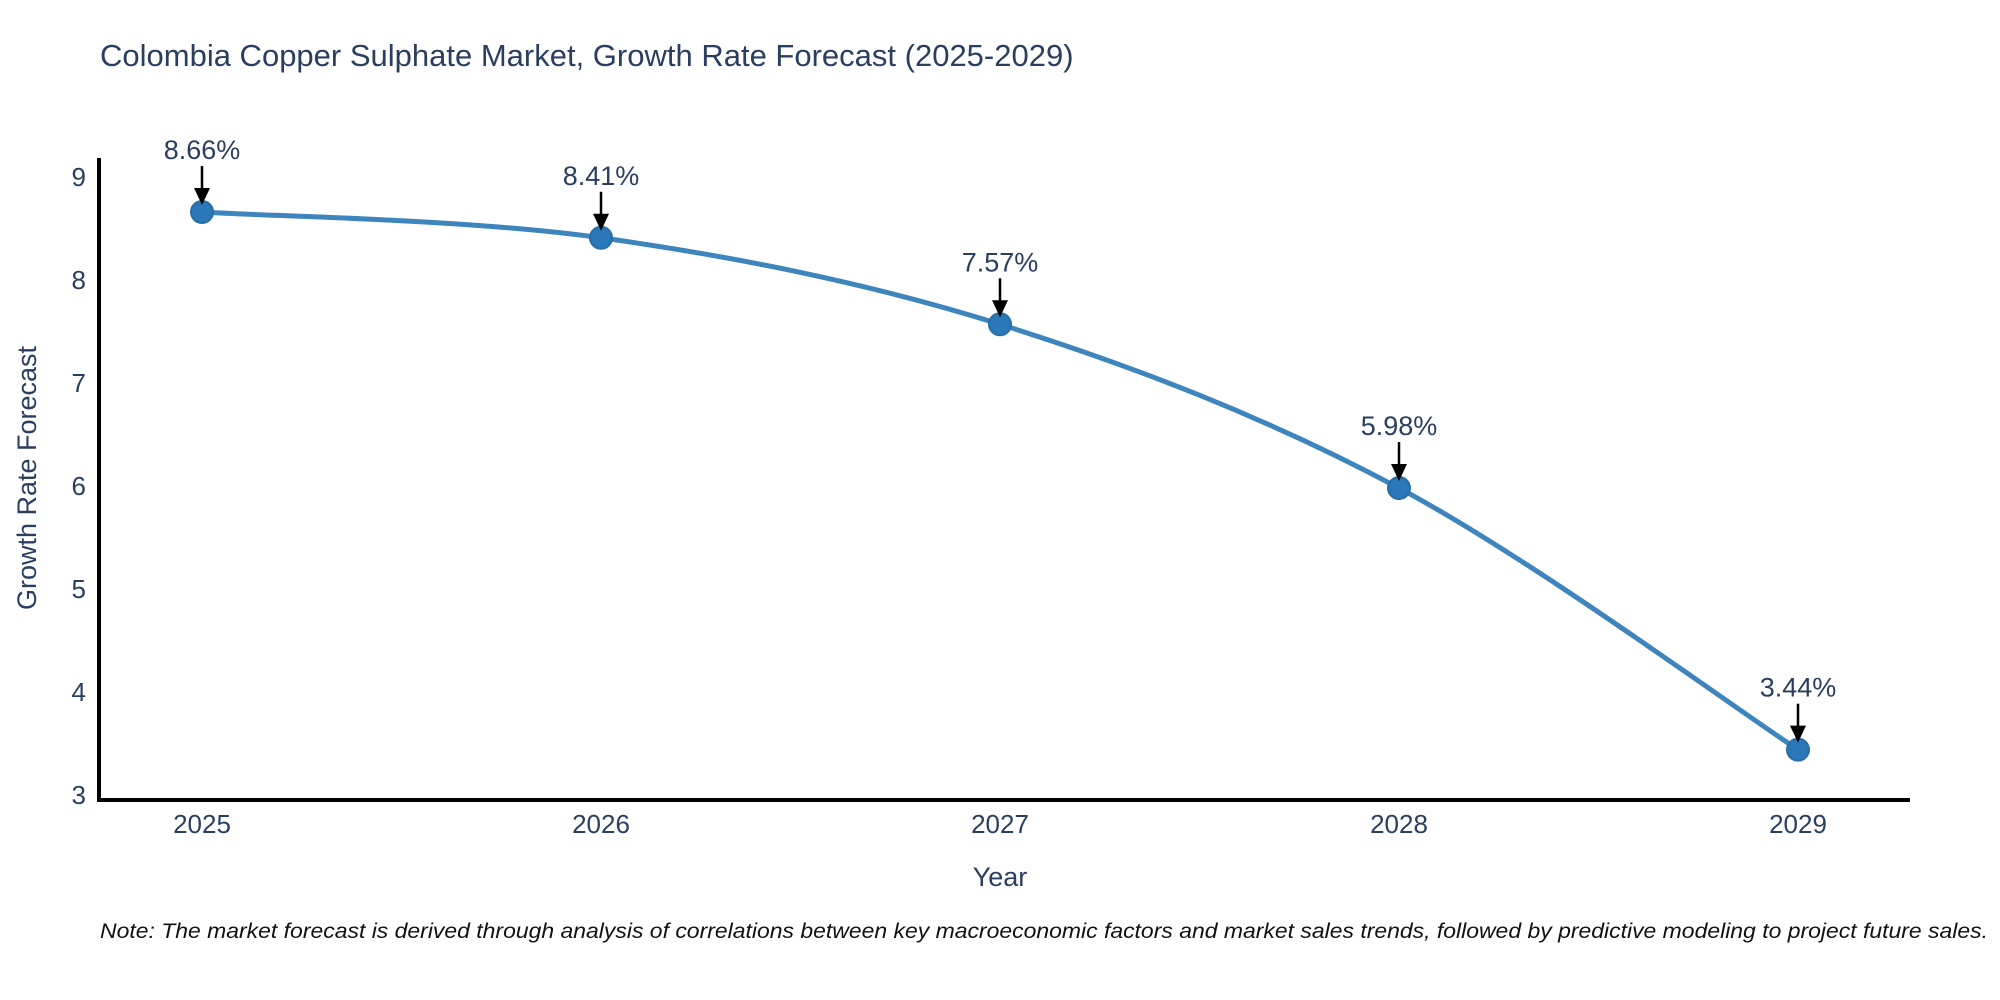  Describe the element at coordinates (79, 486) in the screenshot. I see `y-tick-label: 6` at that location.